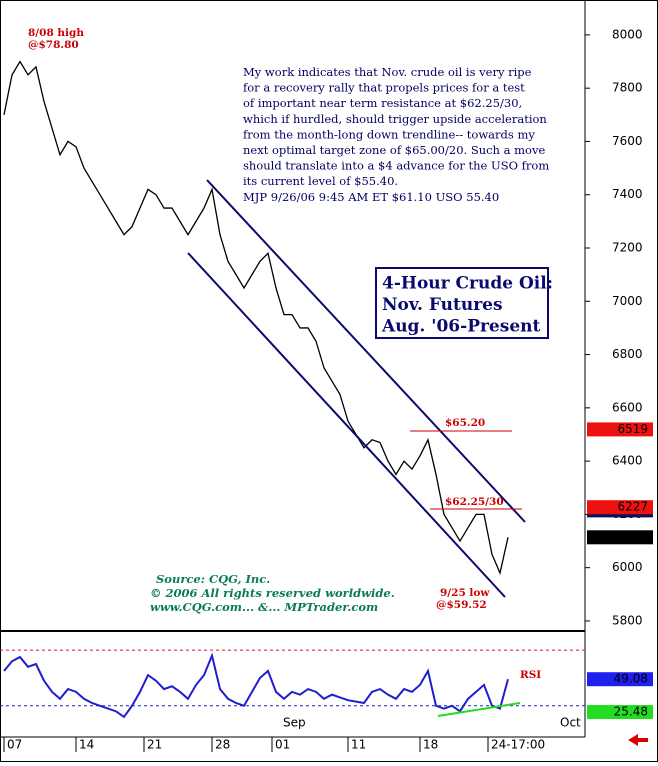 Image resolution: width=658 pixels, height=766 pixels. Describe the element at coordinates (442, 305) in the screenshot. I see `chart-title: Nov. Futures` at that location.